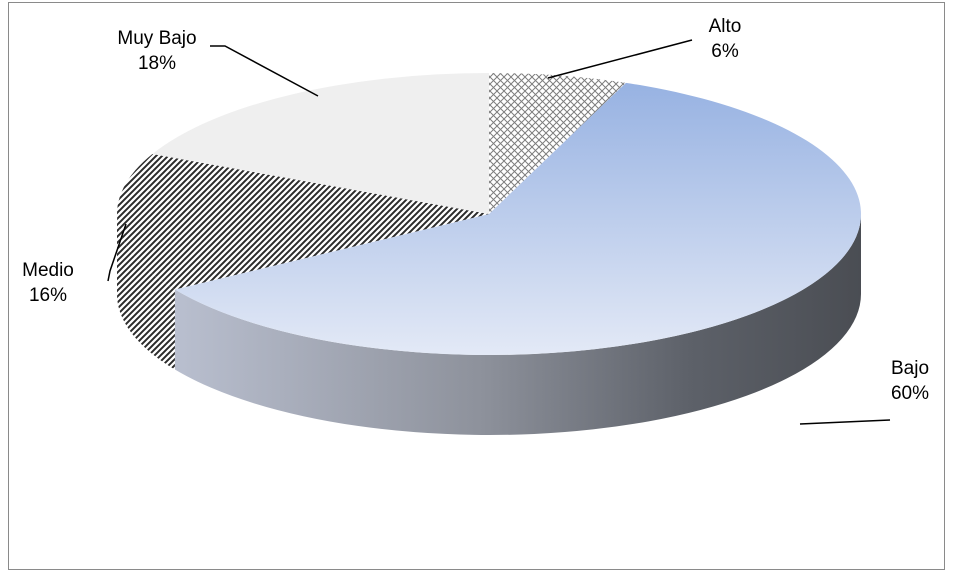  I want to click on data-label-medio-name: Medio, so click(48, 270).